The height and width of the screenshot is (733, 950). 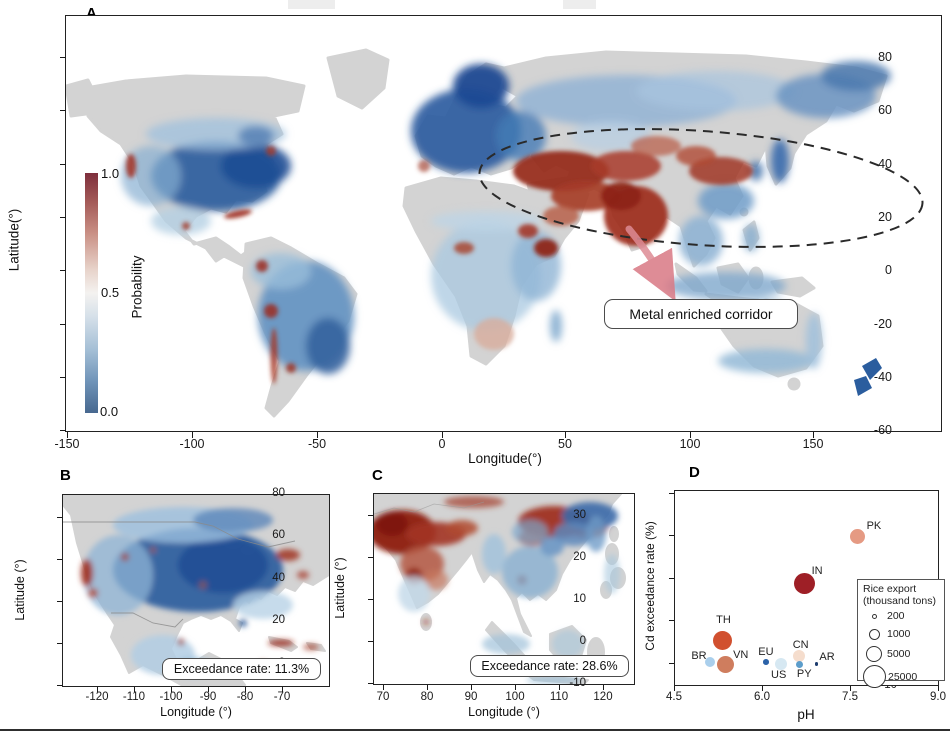 What do you see at coordinates (67, 444) in the screenshot?
I see `tick-label: -150` at bounding box center [67, 444].